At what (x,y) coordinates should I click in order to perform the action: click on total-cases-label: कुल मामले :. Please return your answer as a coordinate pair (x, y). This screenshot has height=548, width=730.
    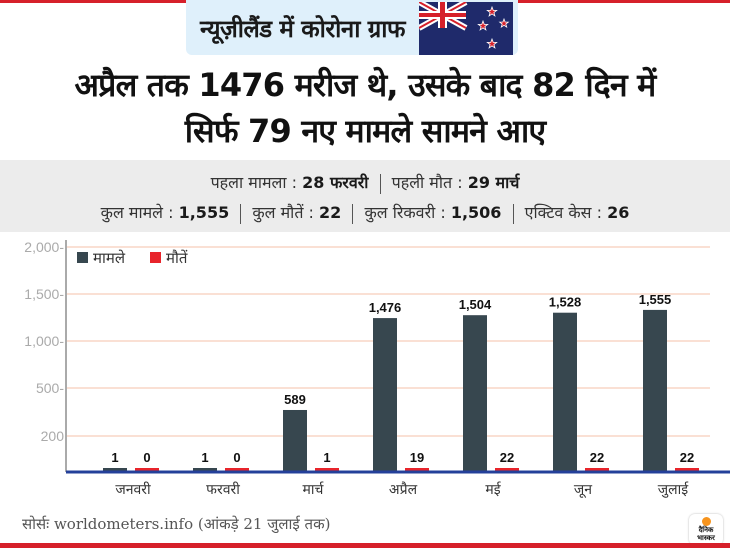
    Looking at the image, I should click on (137, 212).